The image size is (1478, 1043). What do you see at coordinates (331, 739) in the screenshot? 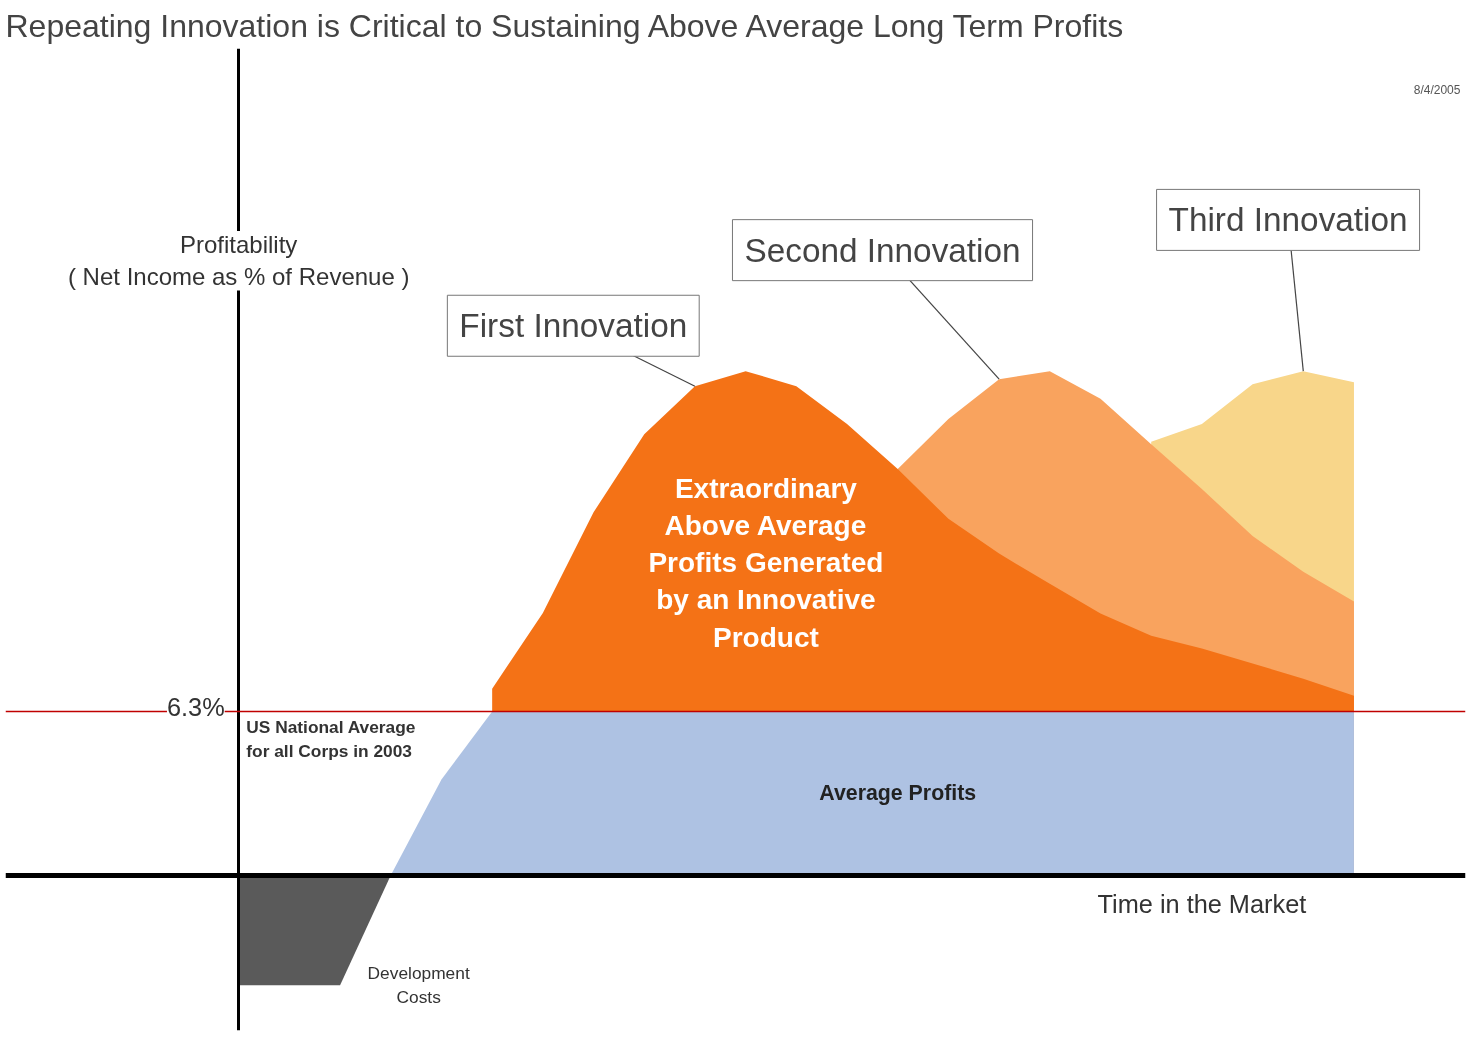
I see `ref-line-label: US National Average for all Corps in 2003` at bounding box center [331, 739].